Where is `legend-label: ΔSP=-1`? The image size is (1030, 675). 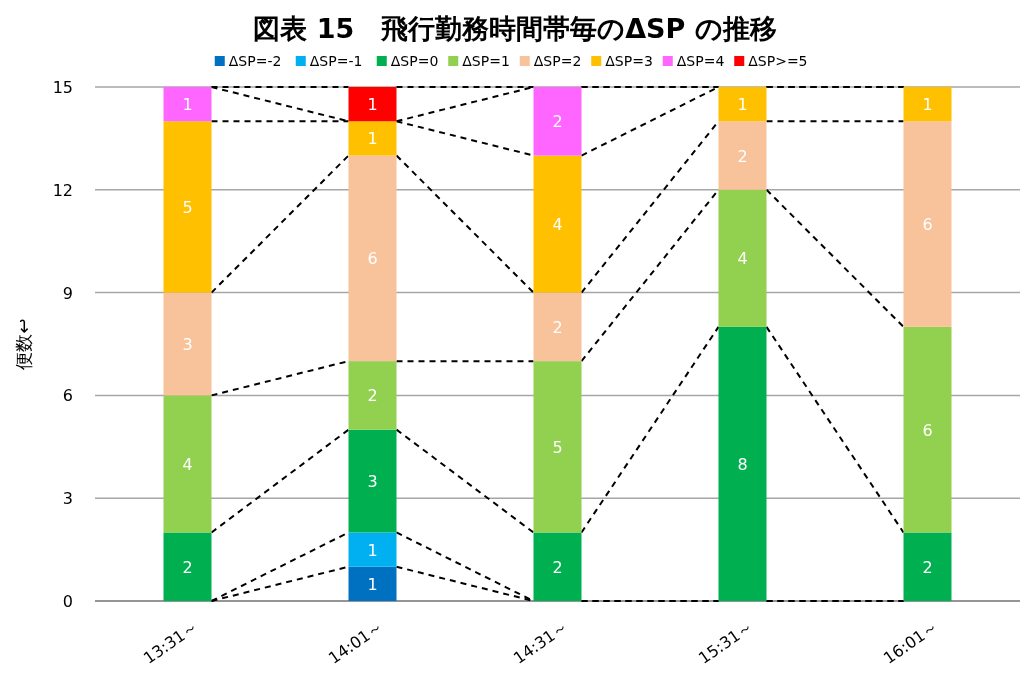 legend-label: ΔSP=-1 is located at coordinates (336, 61).